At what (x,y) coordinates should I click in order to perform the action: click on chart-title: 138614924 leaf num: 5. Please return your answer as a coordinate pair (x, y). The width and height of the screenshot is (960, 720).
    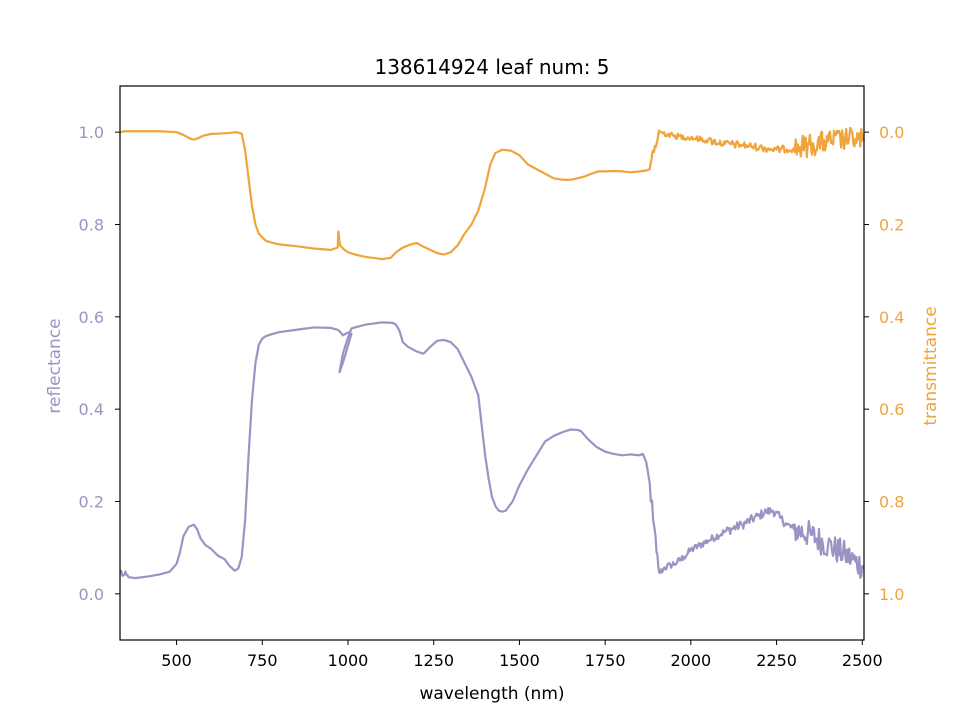
    Looking at the image, I should click on (491, 67).